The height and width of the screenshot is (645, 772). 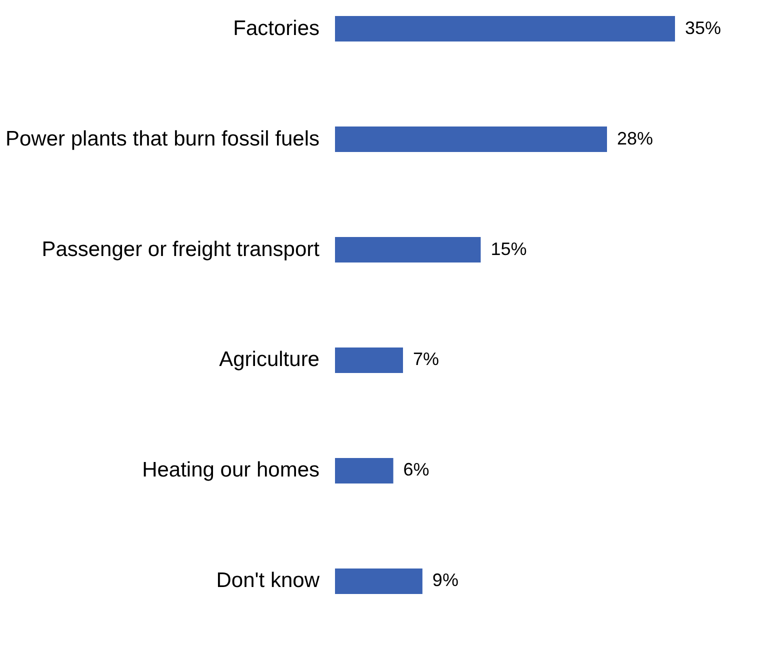 I want to click on y-tick-label: Factories, so click(x=276, y=28).